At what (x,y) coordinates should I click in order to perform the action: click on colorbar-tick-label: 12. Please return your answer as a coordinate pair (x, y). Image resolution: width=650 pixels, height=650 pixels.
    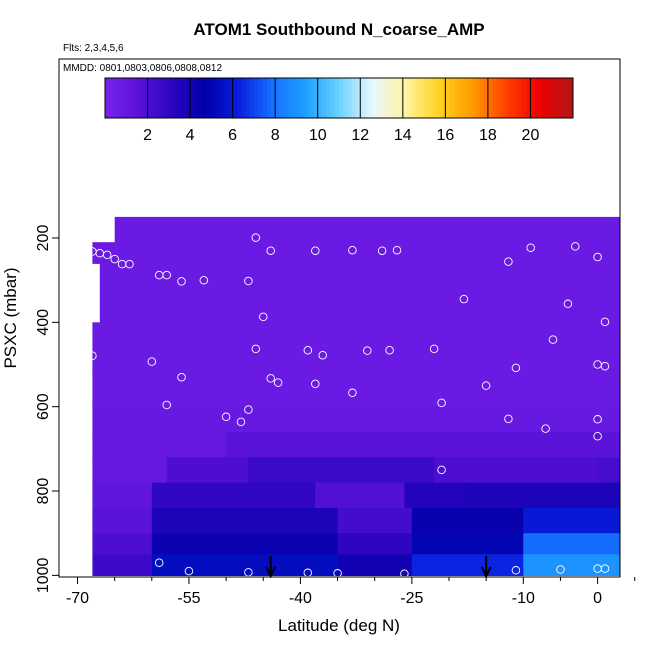
    Looking at the image, I should click on (360, 135).